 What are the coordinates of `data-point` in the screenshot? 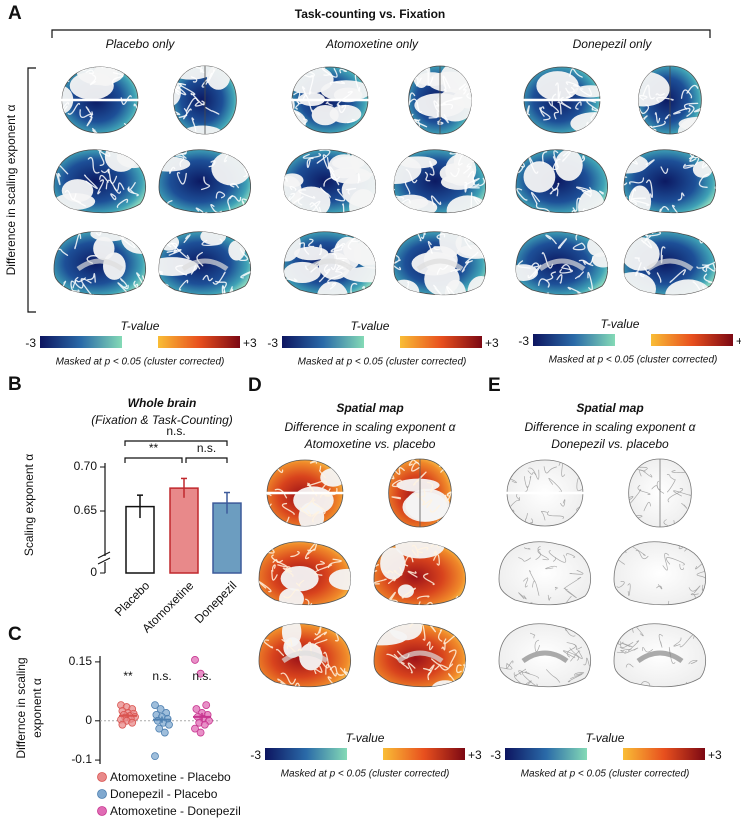 It's located at (206, 705).